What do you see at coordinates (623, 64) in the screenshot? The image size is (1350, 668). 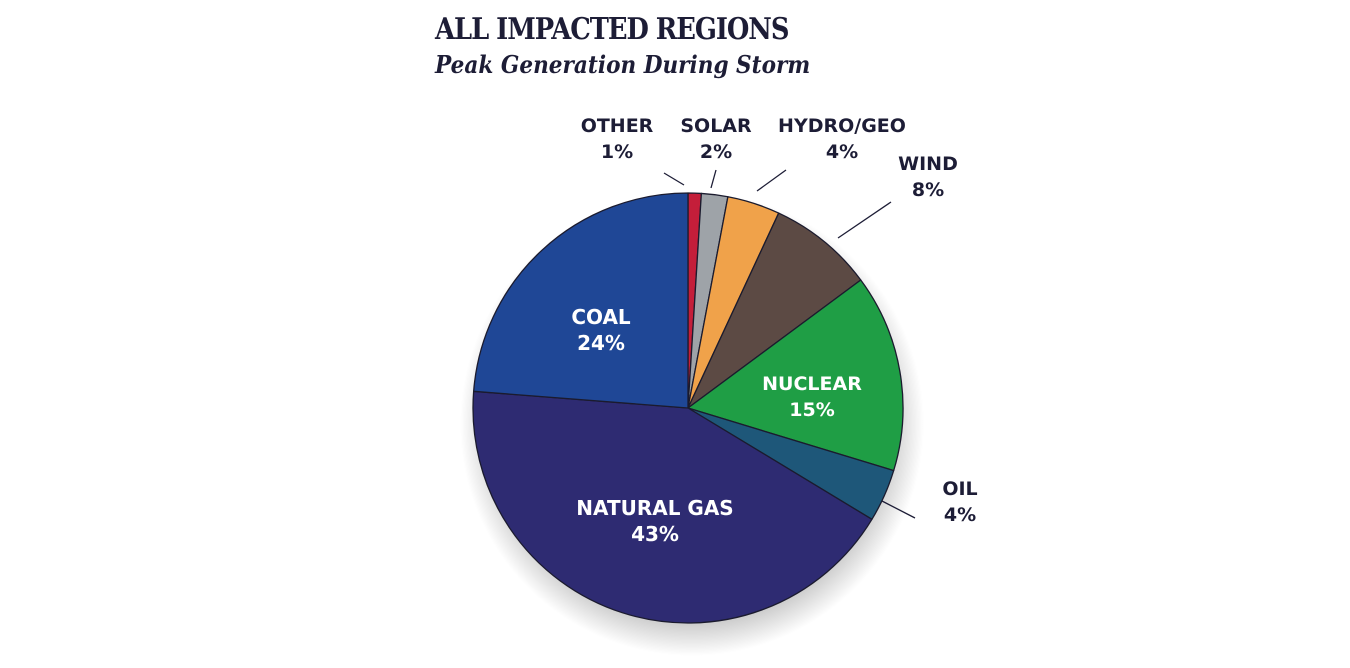 I see `chart-subtitle: Peak Generation During Storm` at bounding box center [623, 64].